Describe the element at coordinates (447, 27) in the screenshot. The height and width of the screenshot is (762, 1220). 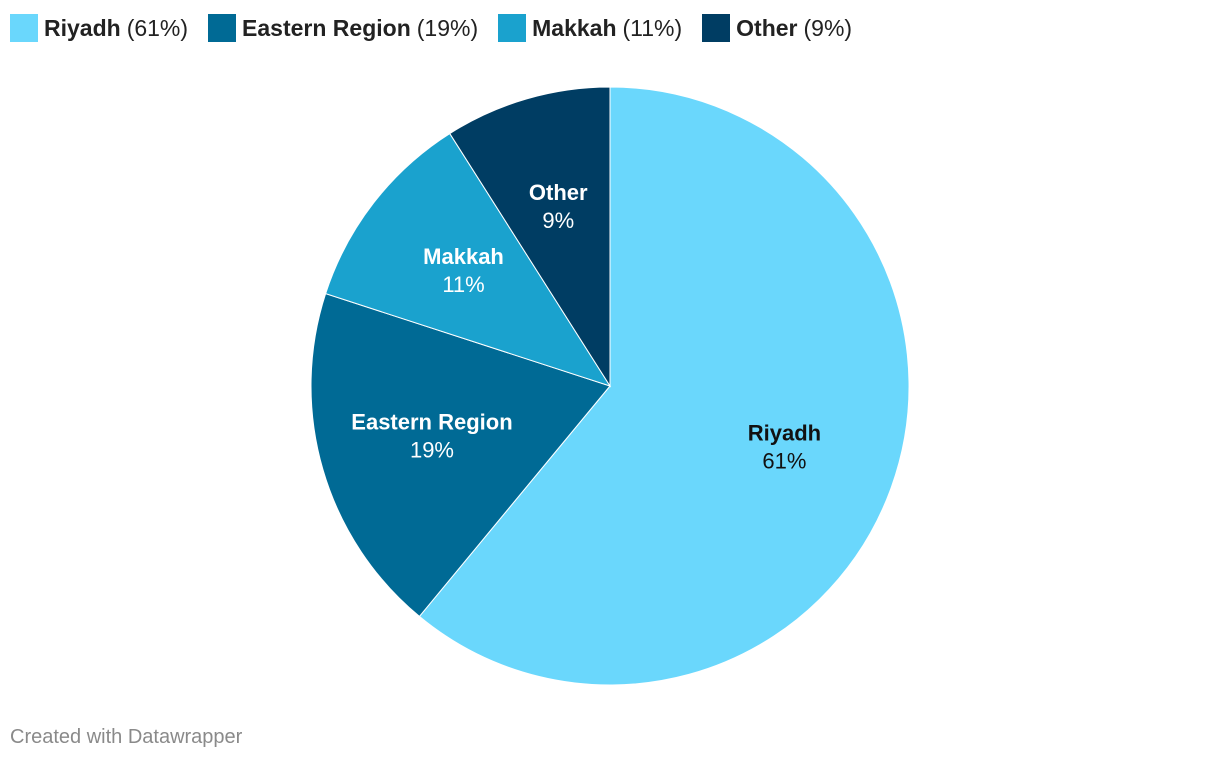
I see `legend-value: (19%)` at that location.